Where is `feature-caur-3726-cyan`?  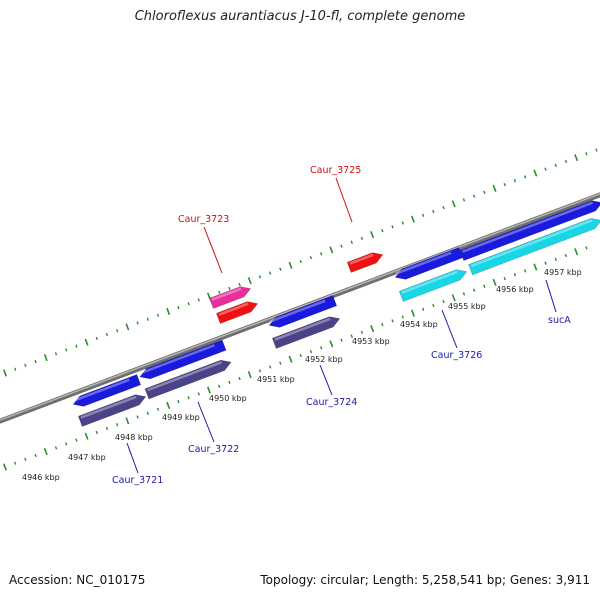 feature-caur-3726-cyan is located at coordinates (433, 285).